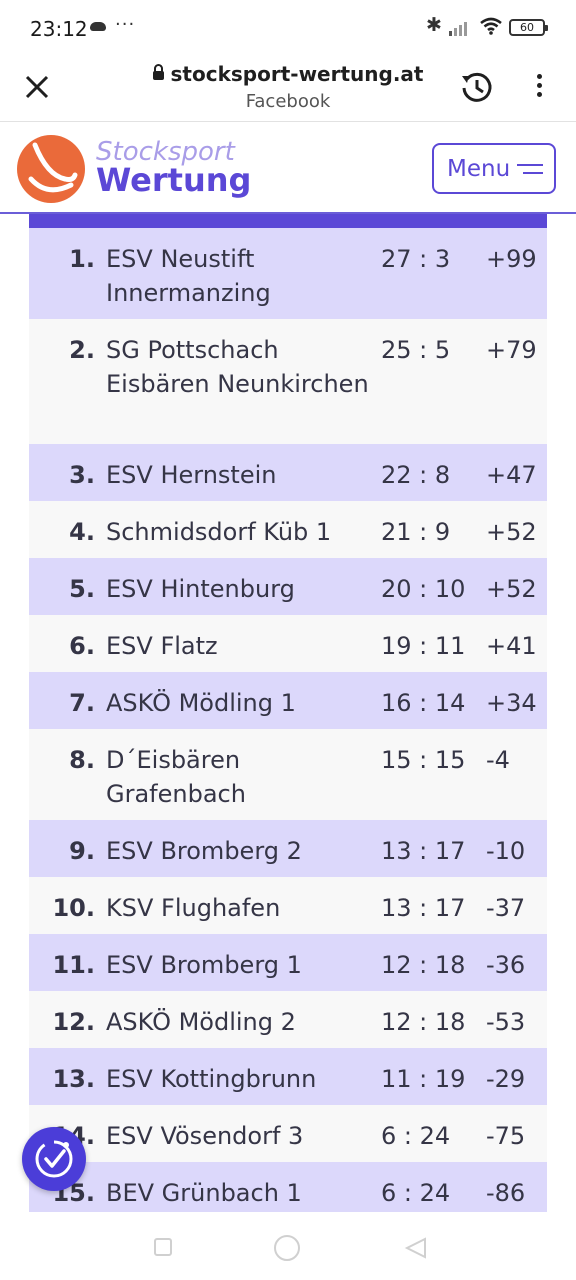 The width and height of the screenshot is (576, 1280). Describe the element at coordinates (219, 532) in the screenshot. I see `standings-team: Schmidsdorf Küb 1` at that location.